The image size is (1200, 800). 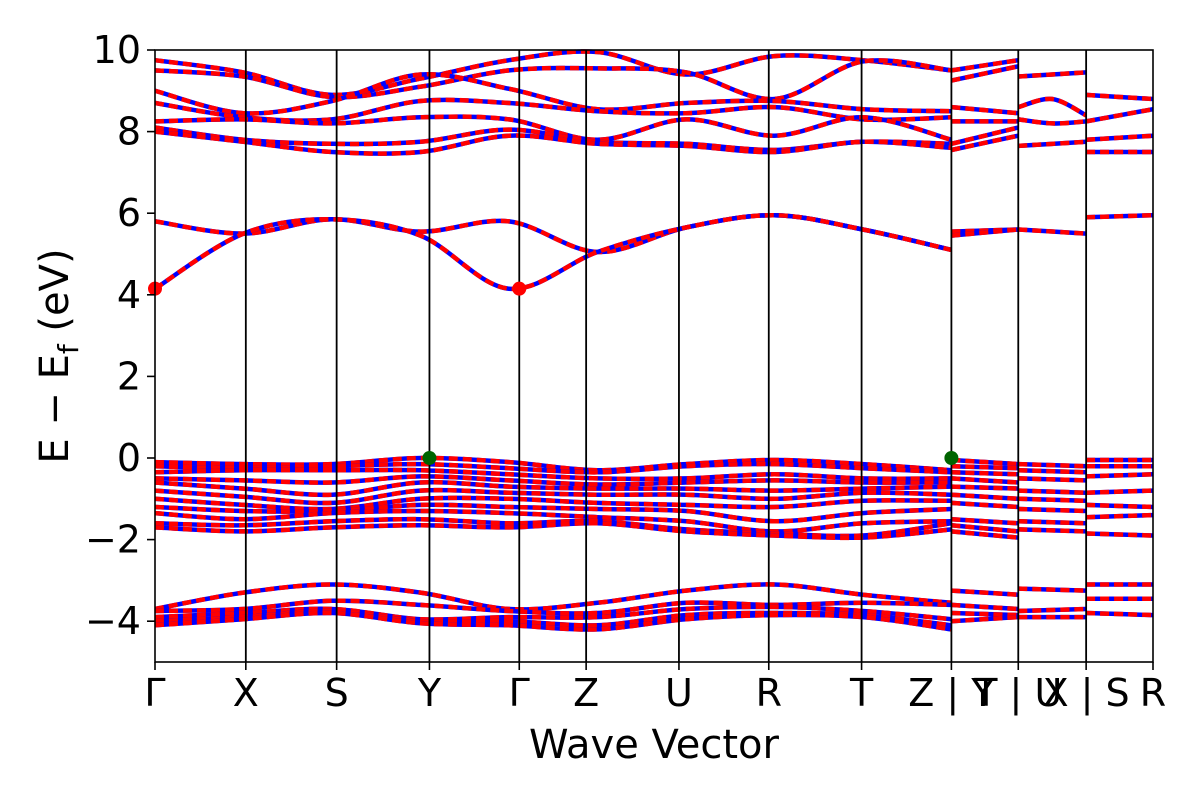 I want to click on x-tick-label: T | U, so click(x=1017, y=693).